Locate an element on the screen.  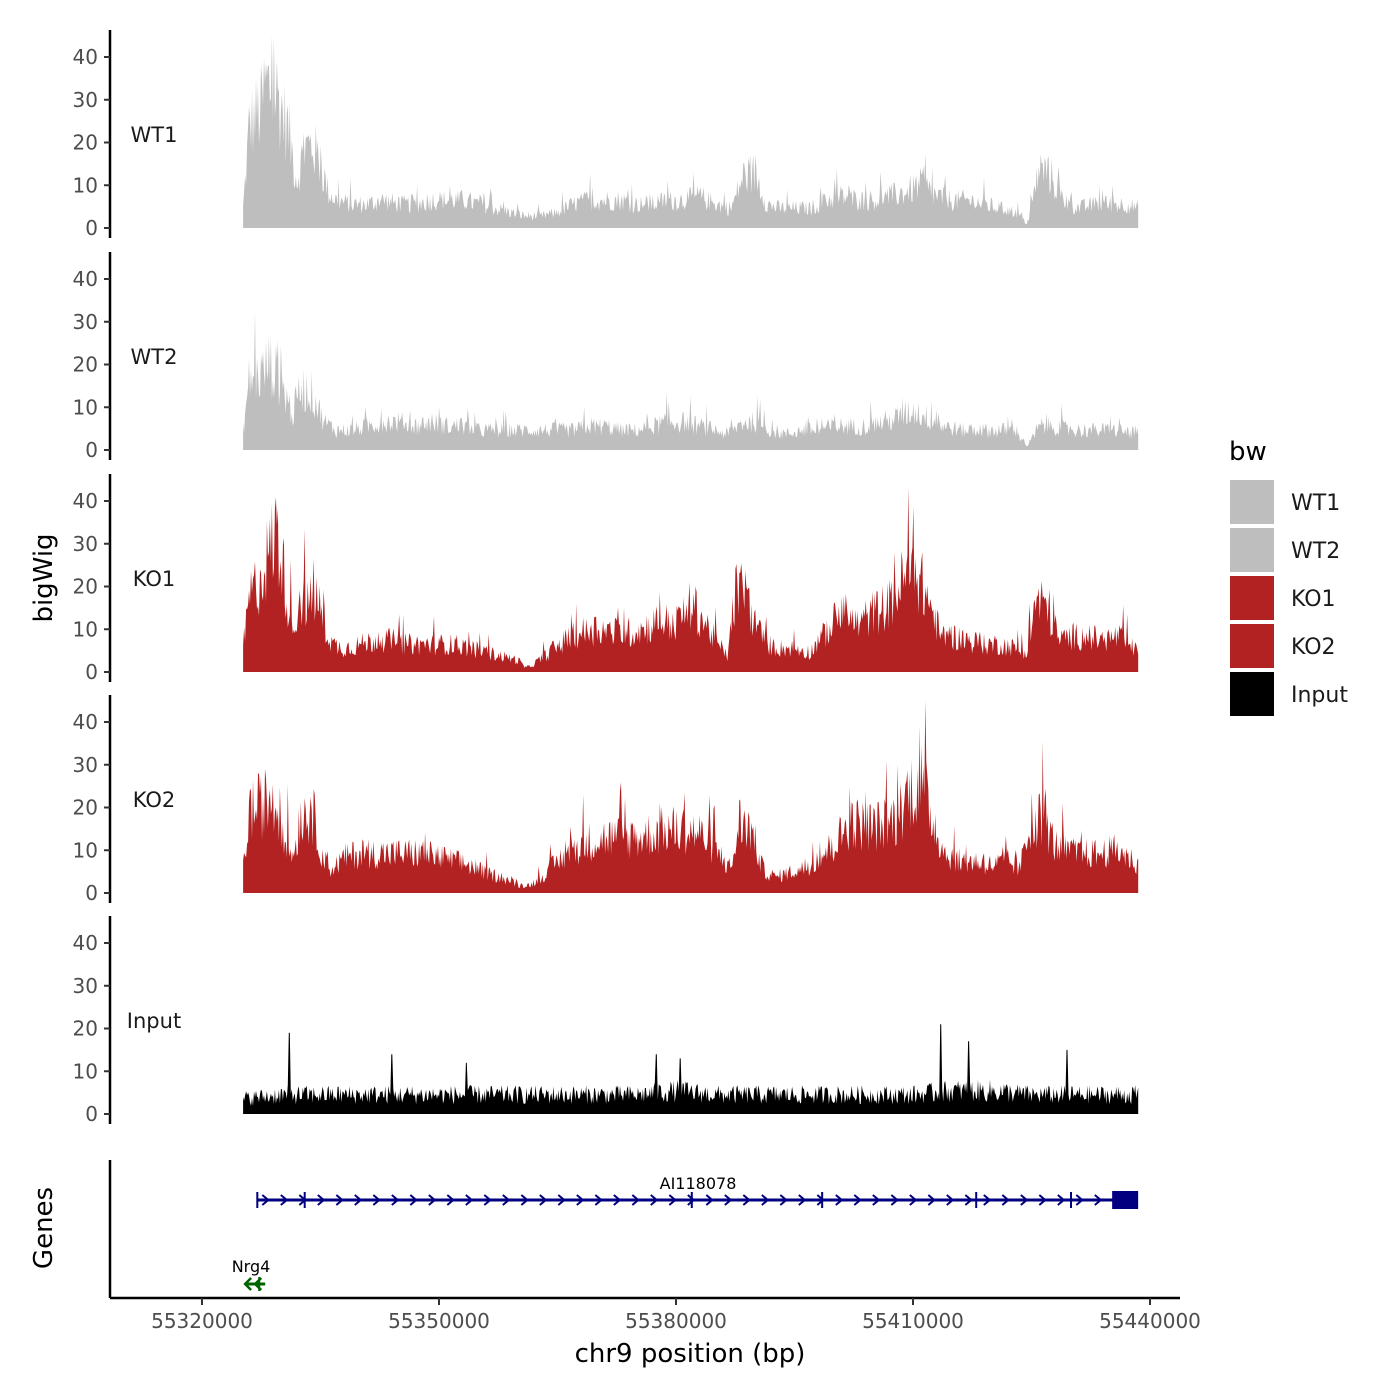
x-tick-label: 55320000 is located at coordinates (202, 1321).